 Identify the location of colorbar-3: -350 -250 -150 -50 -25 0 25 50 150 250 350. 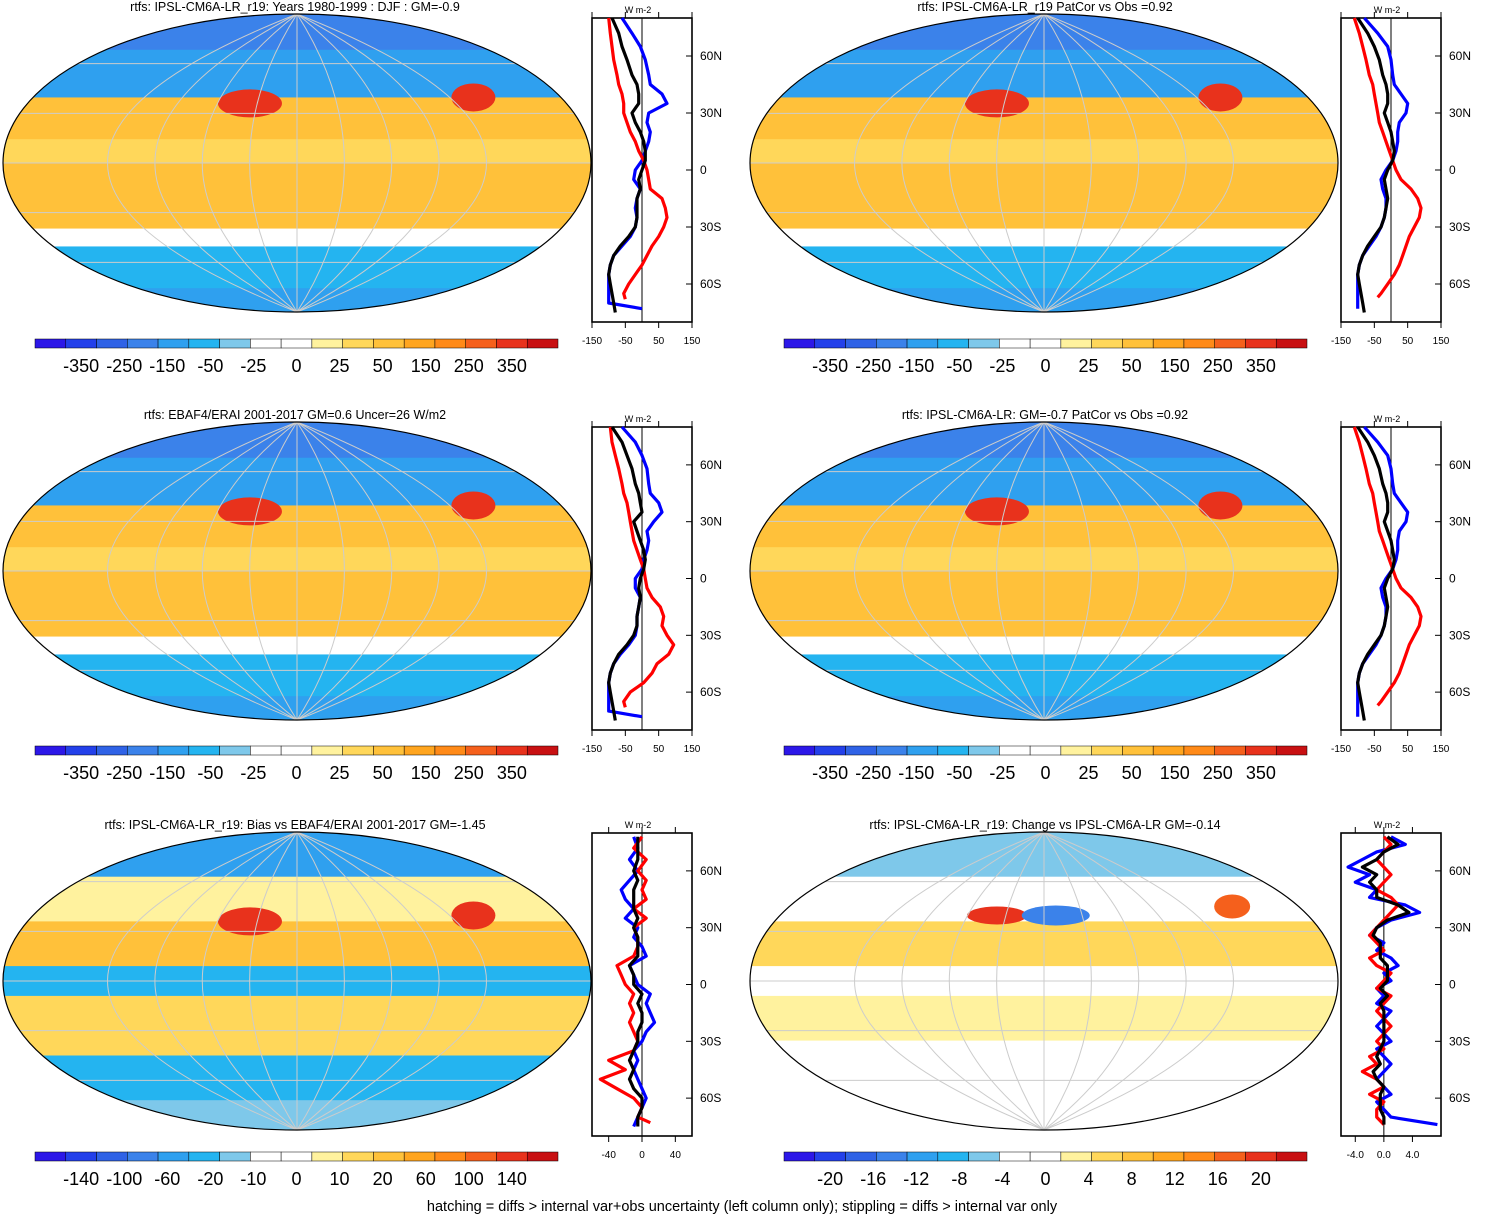
(296, 764).